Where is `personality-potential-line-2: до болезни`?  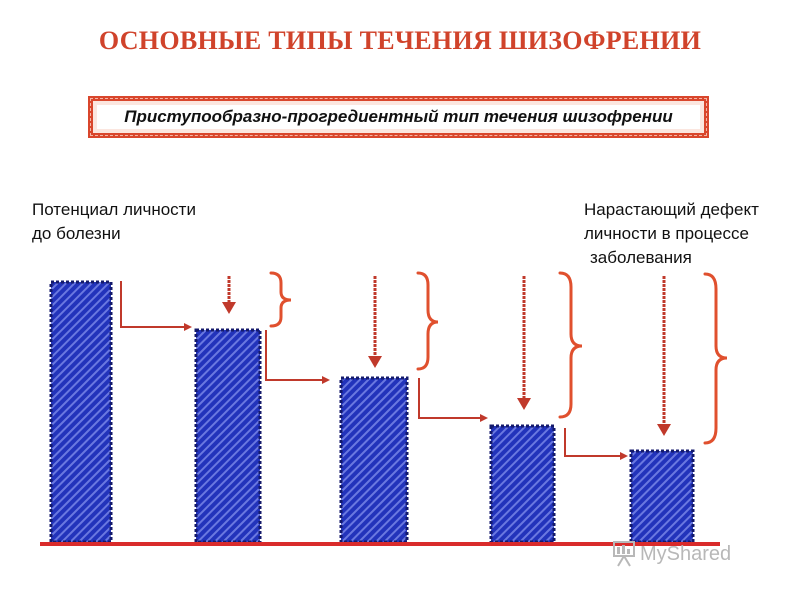 personality-potential-line-2: до болезни is located at coordinates (76, 233).